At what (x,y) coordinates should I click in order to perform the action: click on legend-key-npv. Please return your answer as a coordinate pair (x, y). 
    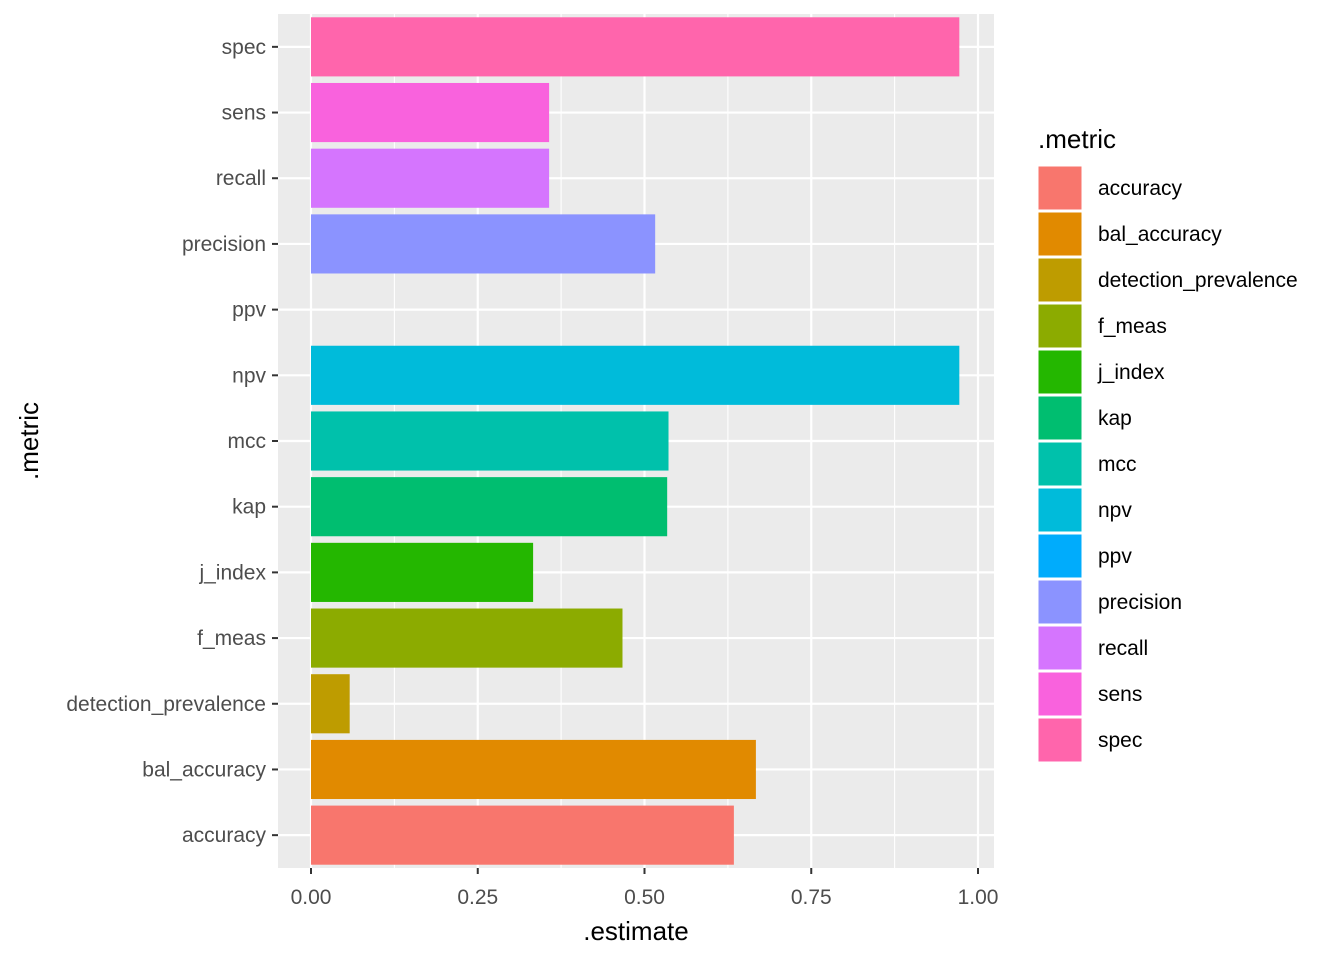
    Looking at the image, I should click on (1060, 510).